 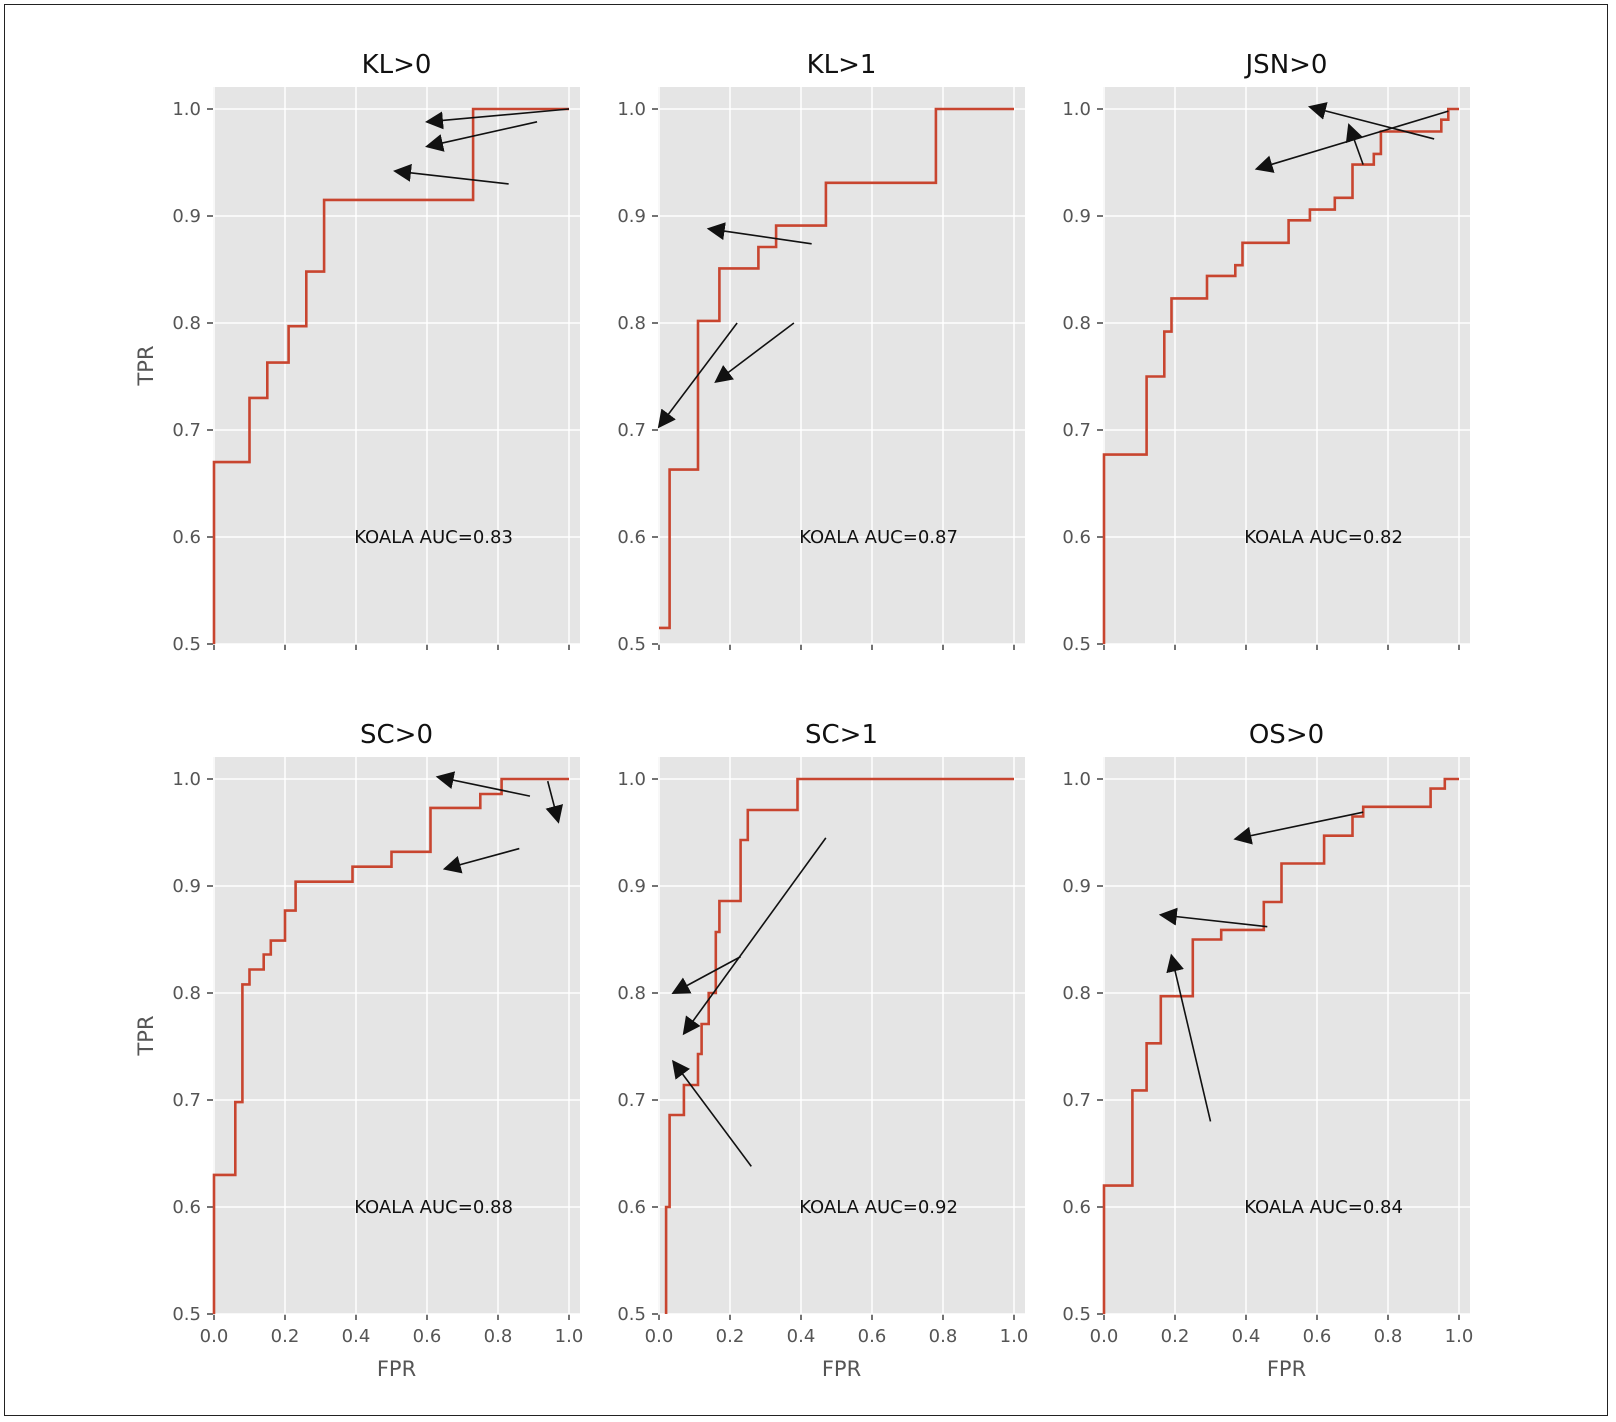 I want to click on auc-annotation: KOALA AUC=0.92, so click(x=878, y=1207).